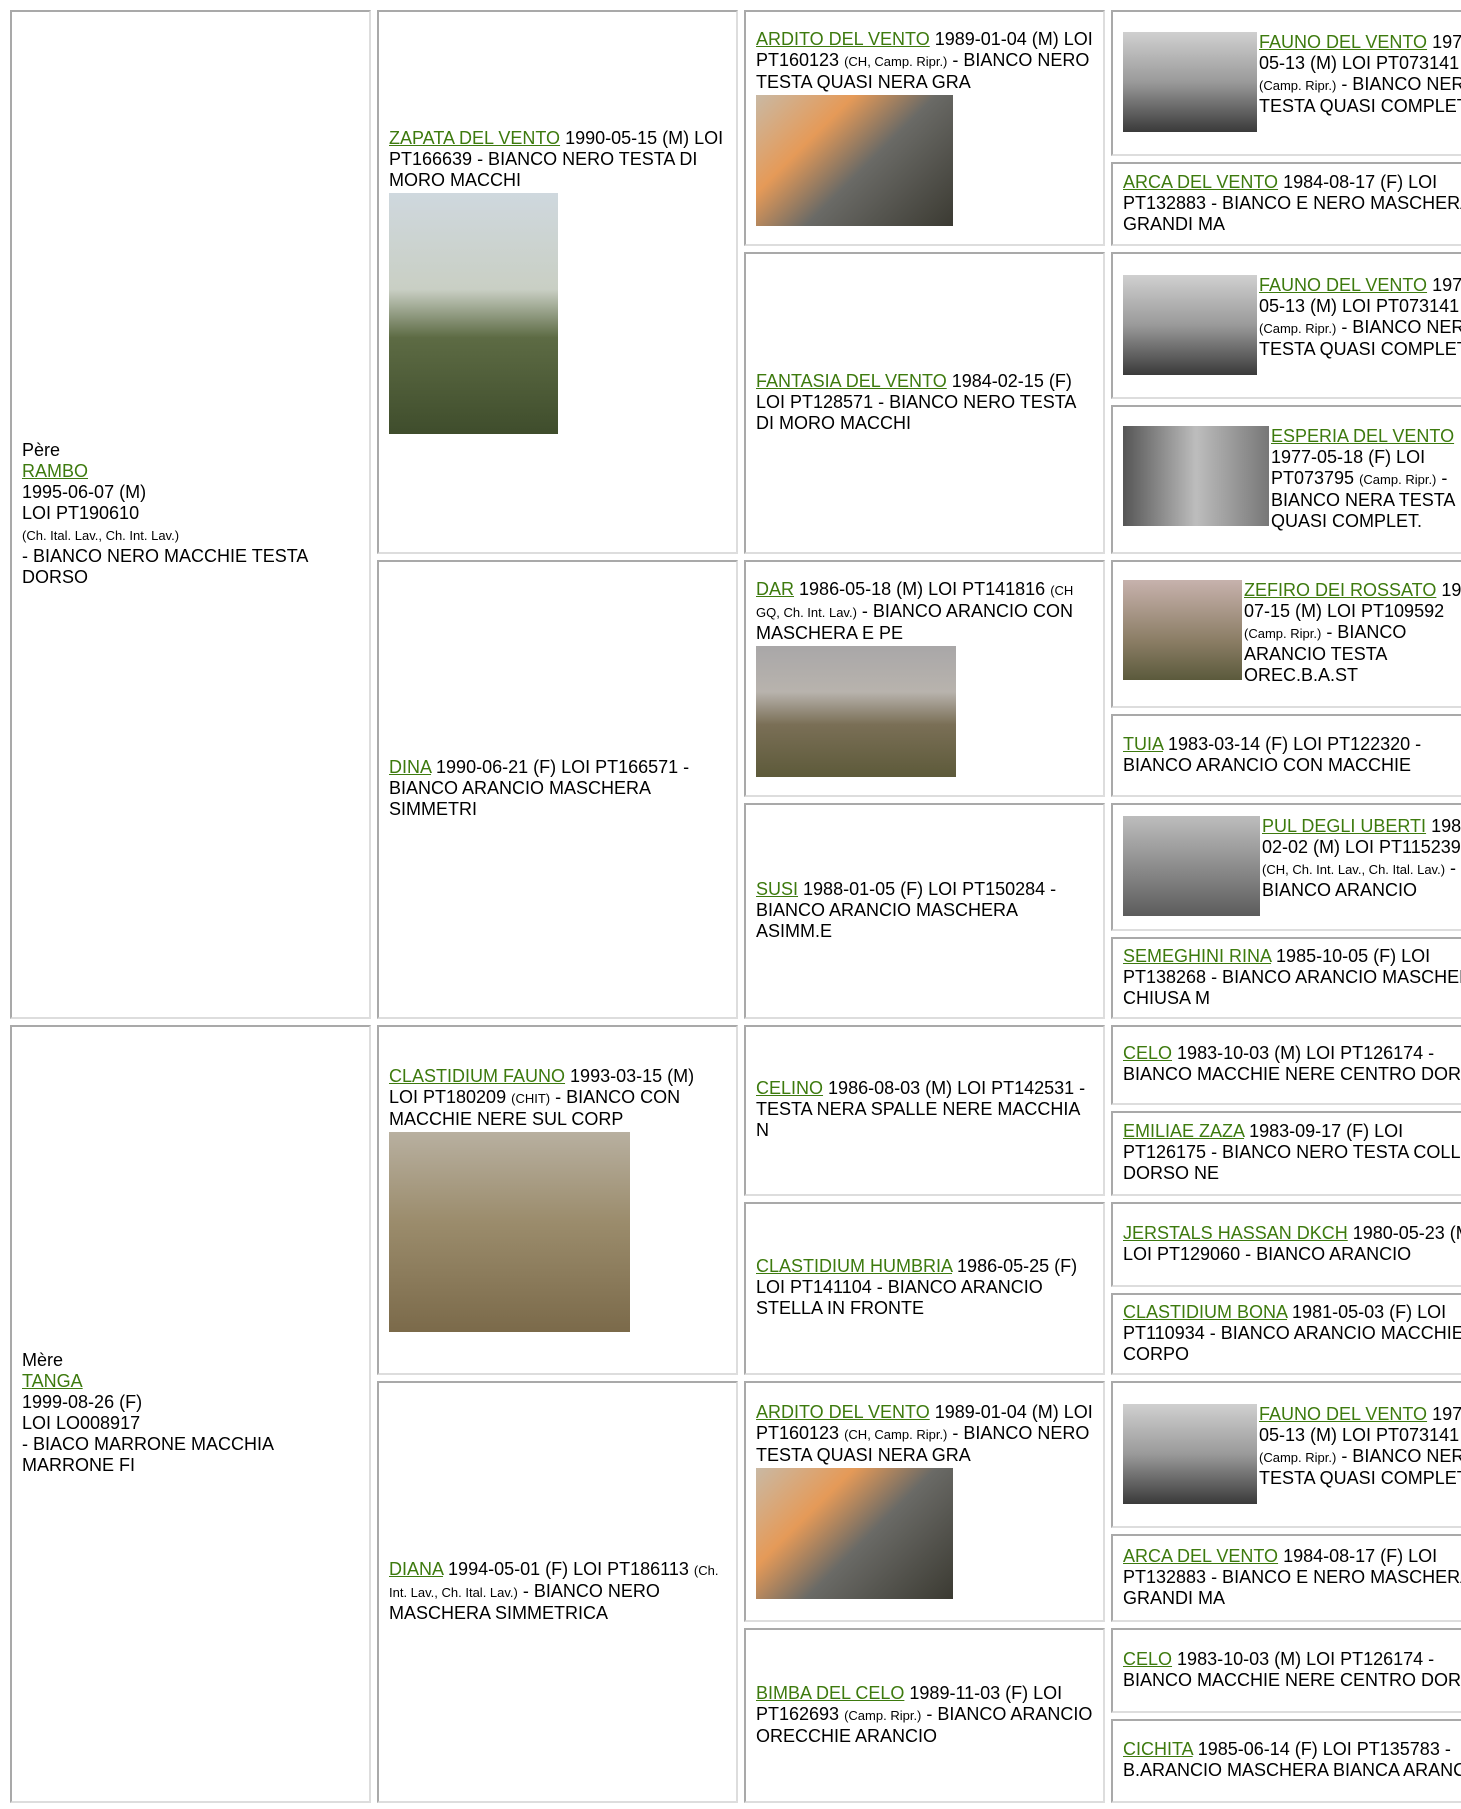  I want to click on parent-color: - BIANCO NERO MACCHIE TESTA DORSO, so click(165, 566).